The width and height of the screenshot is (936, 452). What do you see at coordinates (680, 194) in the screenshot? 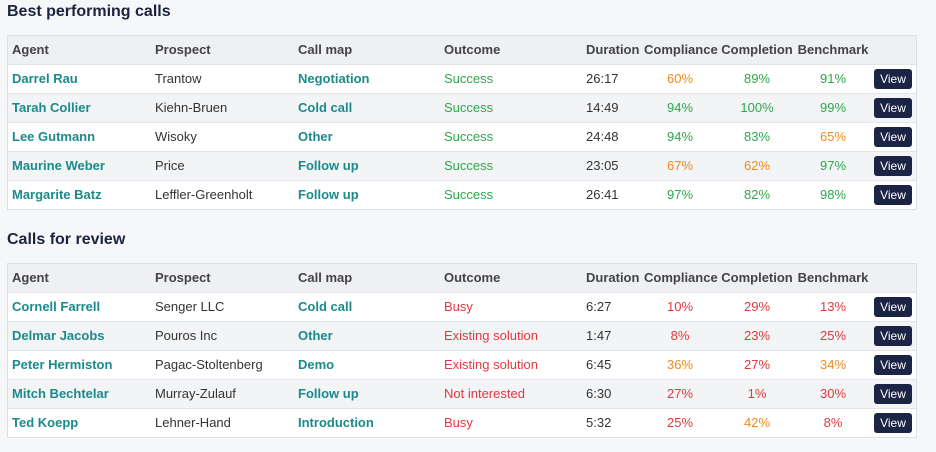
I see `compliance-cell: 97%` at bounding box center [680, 194].